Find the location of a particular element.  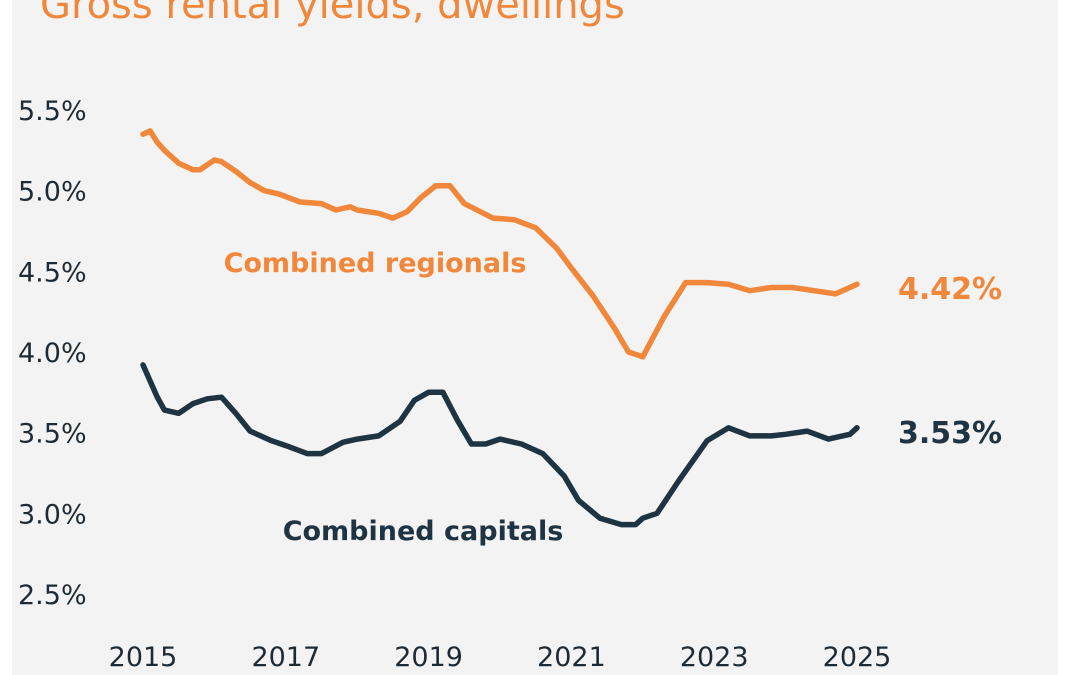

y-tick-label: 3.0% is located at coordinates (52, 514).